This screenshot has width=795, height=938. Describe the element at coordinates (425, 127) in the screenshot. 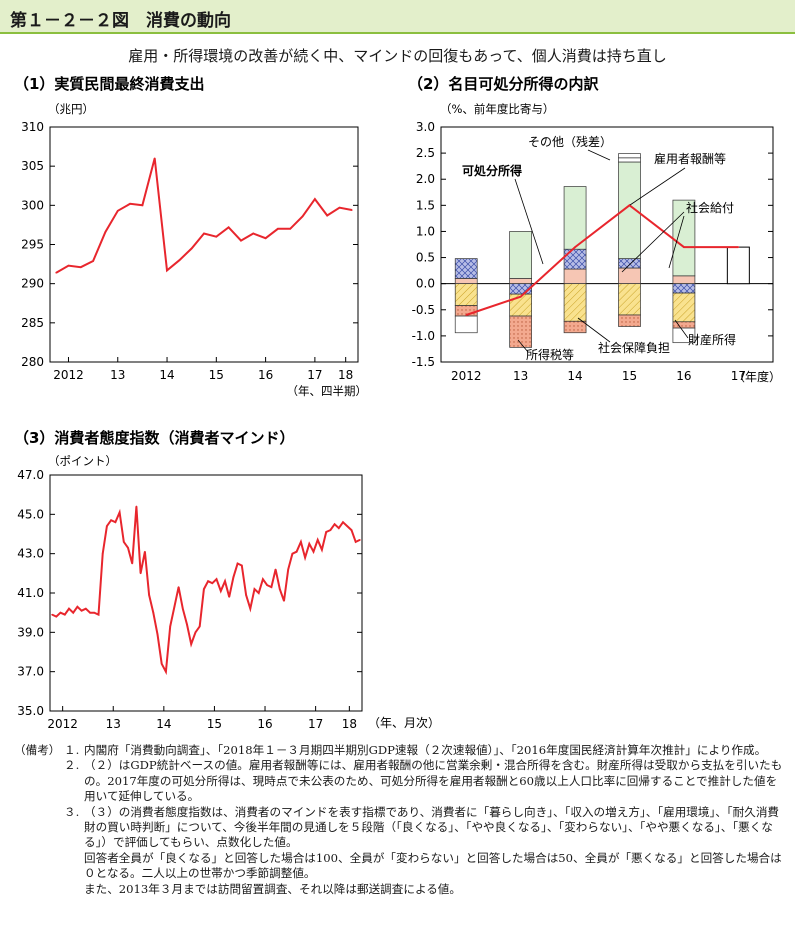

I see `y-tick-label: 3.0` at that location.